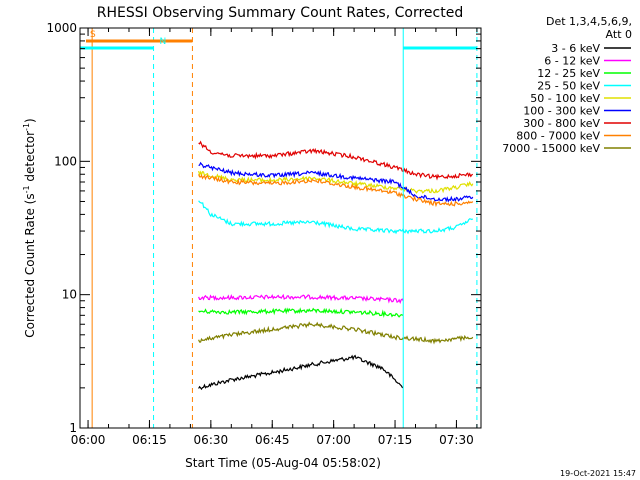  What do you see at coordinates (88, 440) in the screenshot?
I see `x-tick-label-0: 06:00` at bounding box center [88, 440].